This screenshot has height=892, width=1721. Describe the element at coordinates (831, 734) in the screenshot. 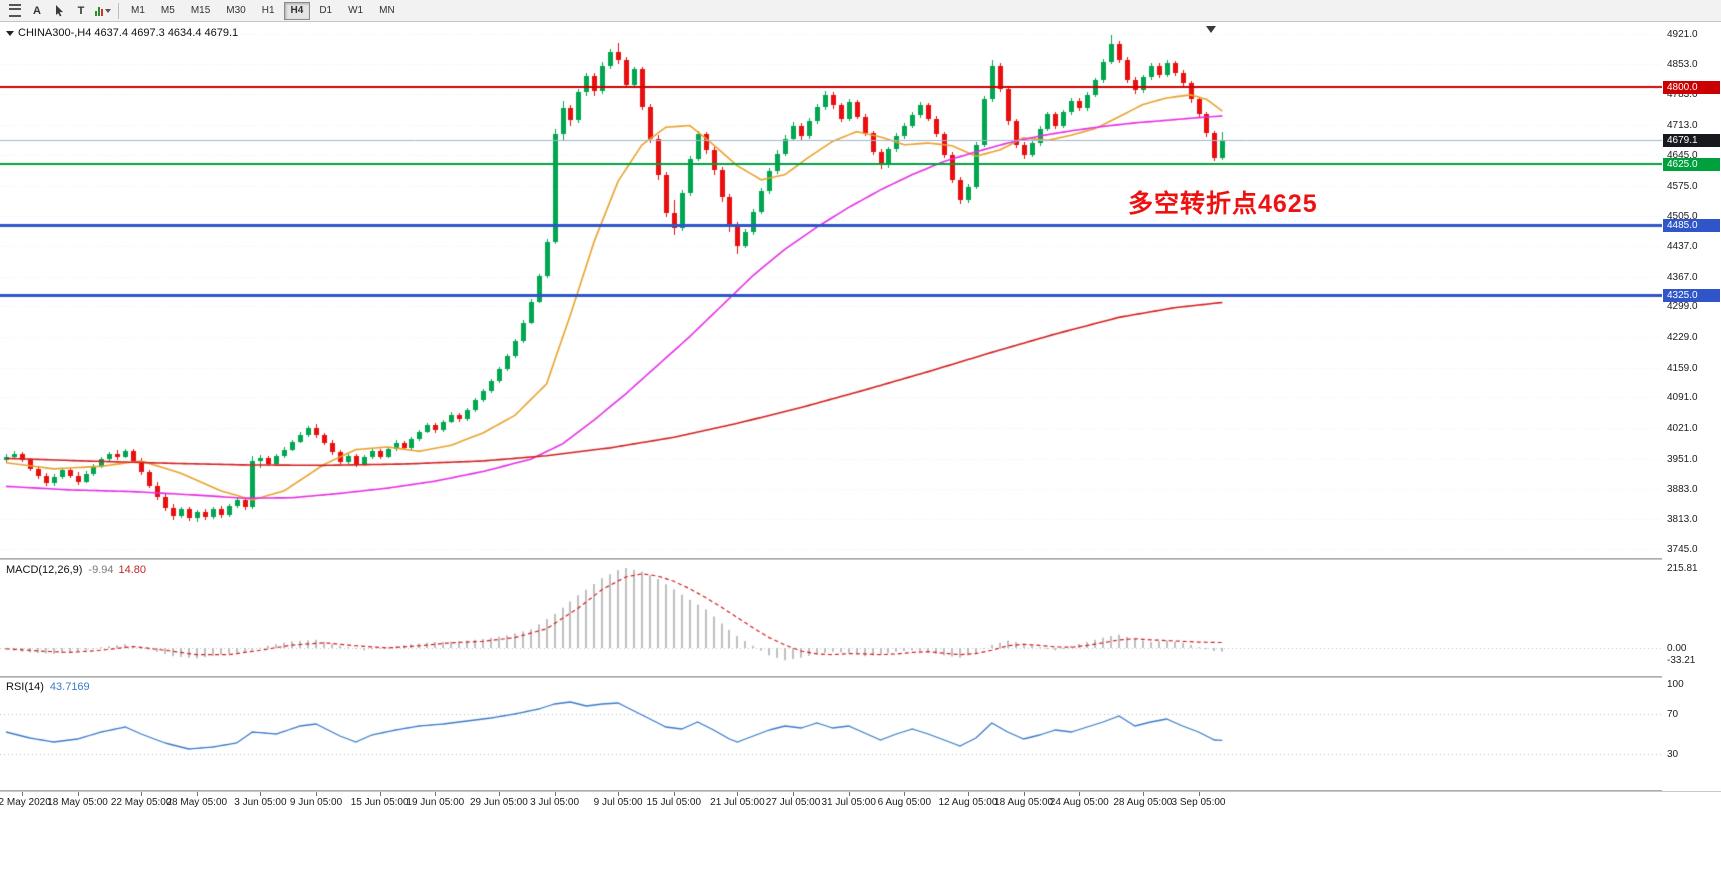

I see `rsi-panel-canvas` at that location.